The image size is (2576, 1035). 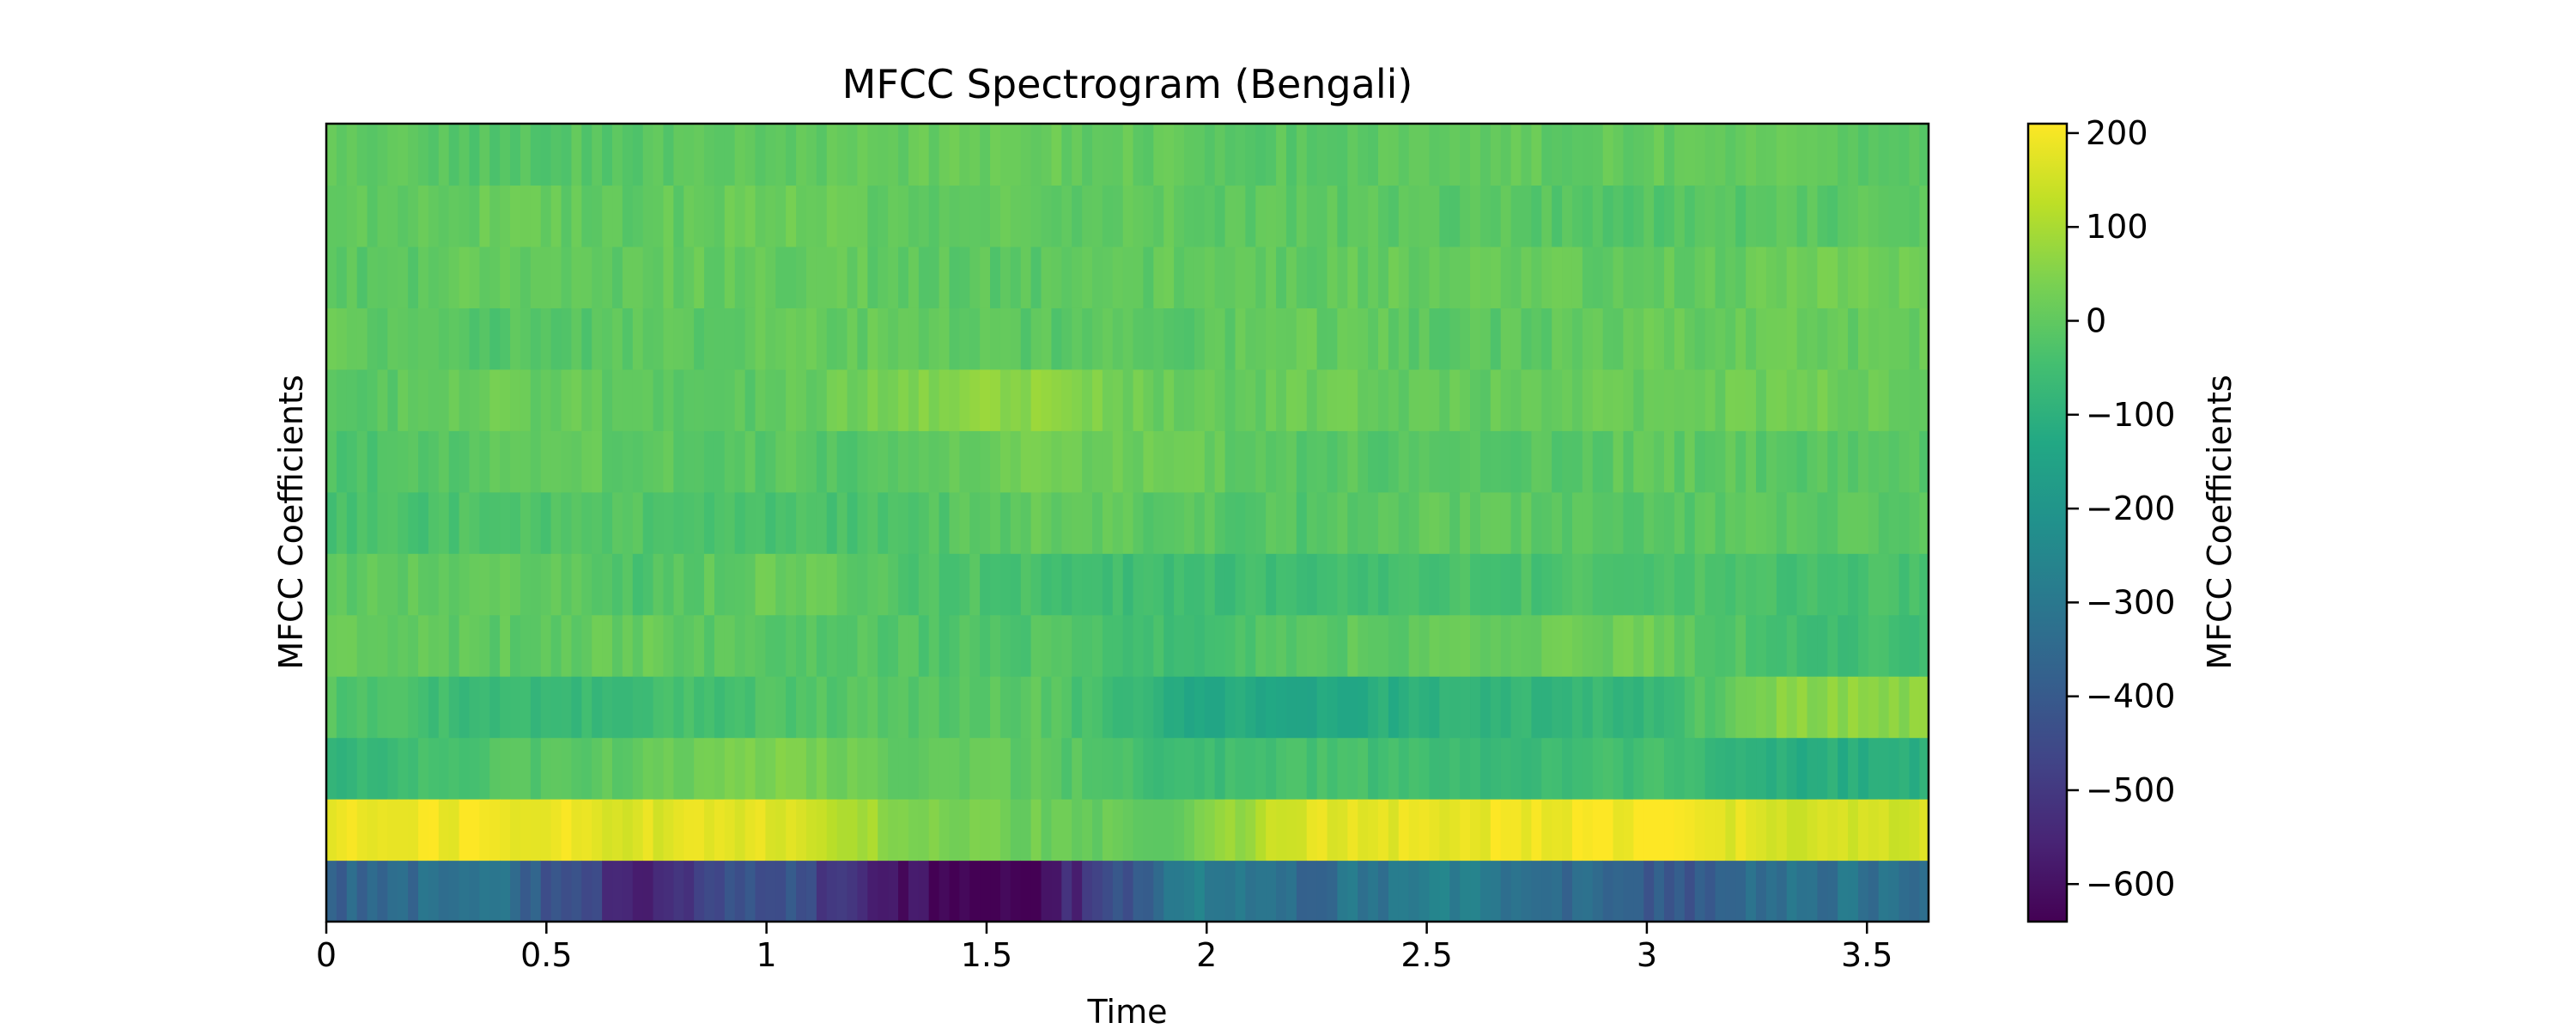 I want to click on x-tick-label: 2.5, so click(x=1426, y=955).